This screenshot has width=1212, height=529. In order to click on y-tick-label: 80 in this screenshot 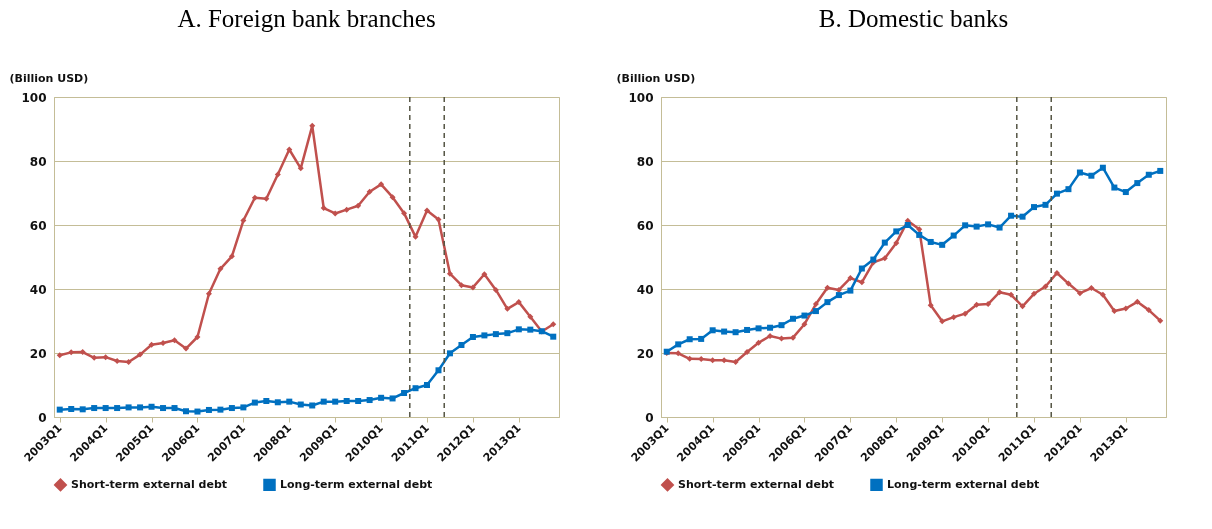, I will do `click(38, 161)`.